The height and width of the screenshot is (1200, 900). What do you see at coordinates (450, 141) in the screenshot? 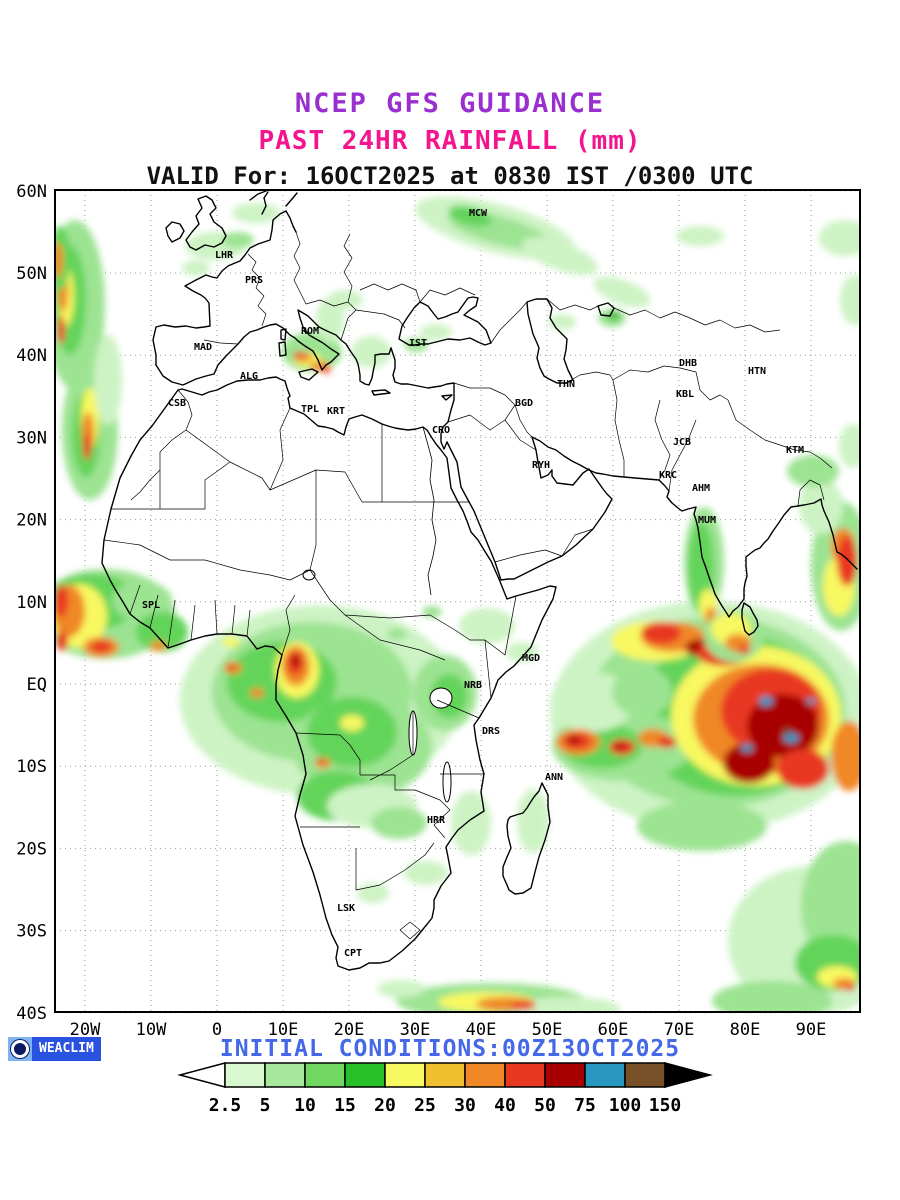
I see `page-subtitle: PAST 24HR RAINFALL (mm)` at bounding box center [450, 141].